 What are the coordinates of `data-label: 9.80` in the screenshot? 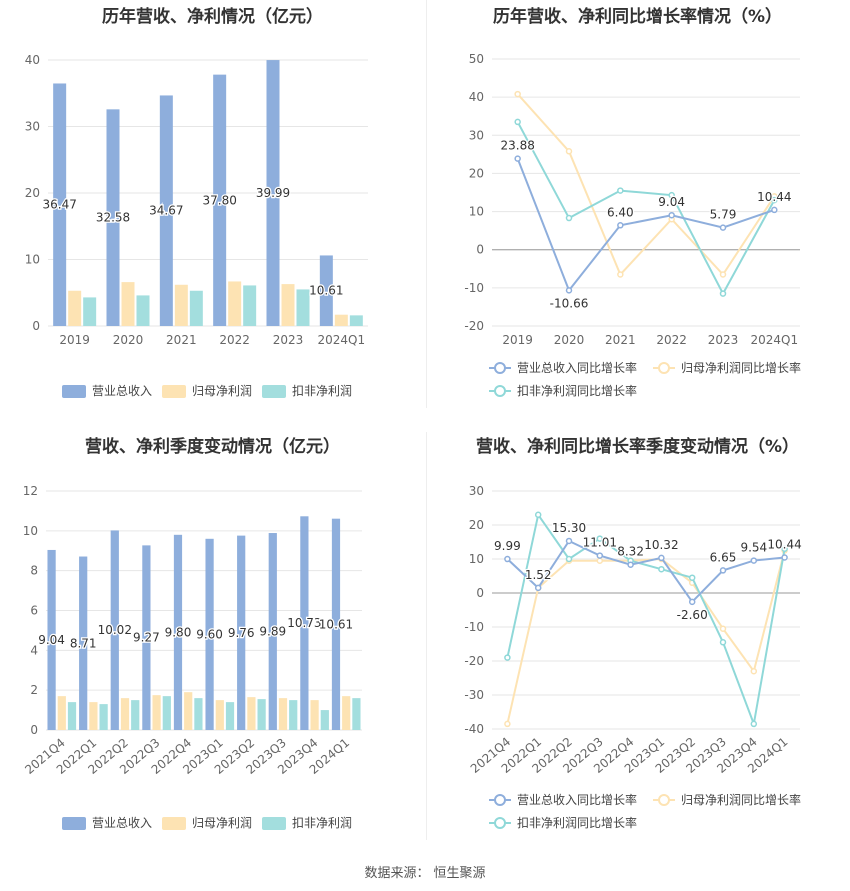 It's located at (178, 632).